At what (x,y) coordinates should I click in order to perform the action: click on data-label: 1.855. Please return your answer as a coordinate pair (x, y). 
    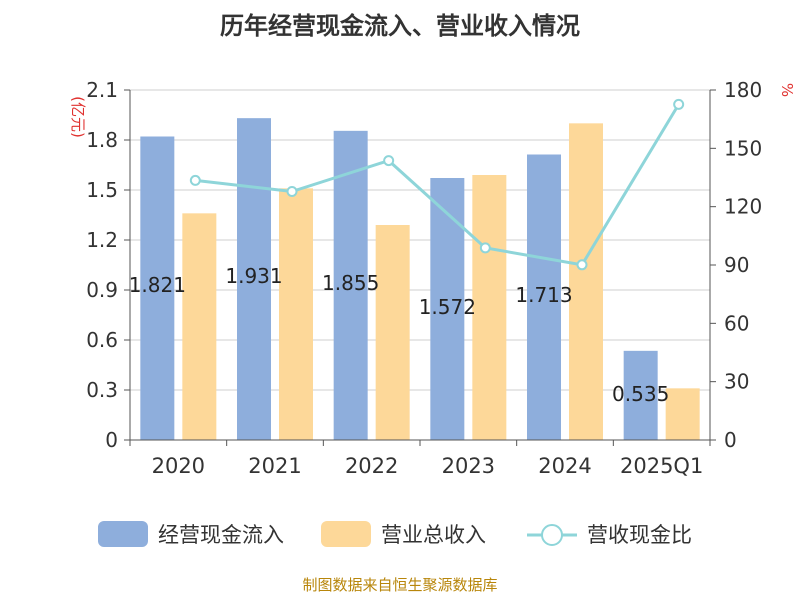
    Looking at the image, I should click on (350, 283).